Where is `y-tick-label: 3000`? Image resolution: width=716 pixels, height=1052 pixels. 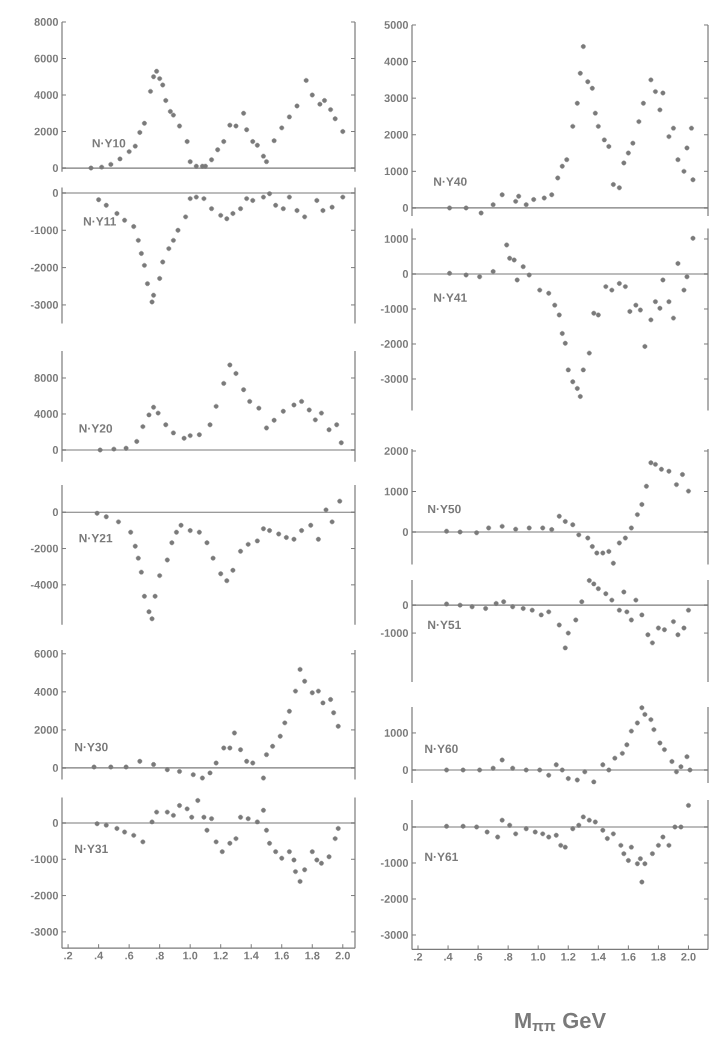
y-tick-label: 3000 is located at coordinates (396, 98).